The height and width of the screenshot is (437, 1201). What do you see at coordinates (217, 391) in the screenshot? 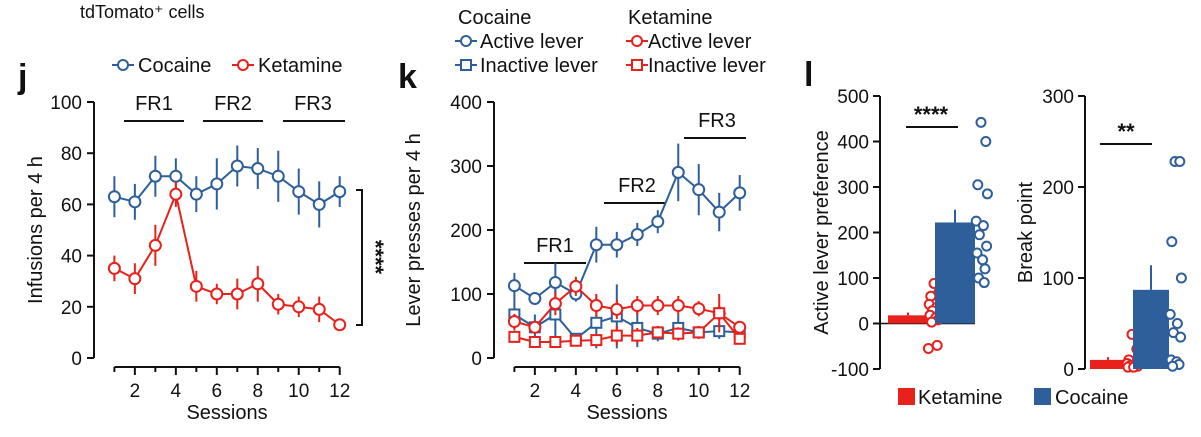
I see `x-tick-label-j: 6` at bounding box center [217, 391].